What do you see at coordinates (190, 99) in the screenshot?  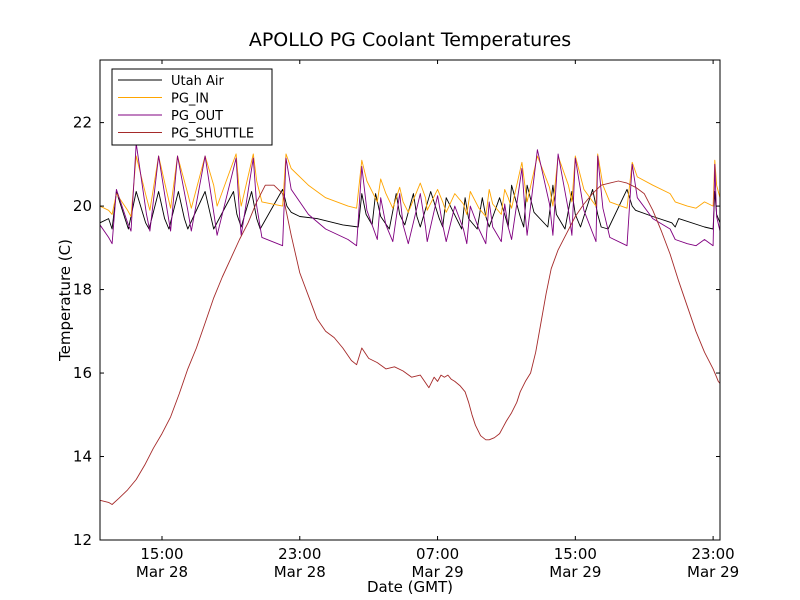 I see `legend-label: PG_IN` at bounding box center [190, 99].